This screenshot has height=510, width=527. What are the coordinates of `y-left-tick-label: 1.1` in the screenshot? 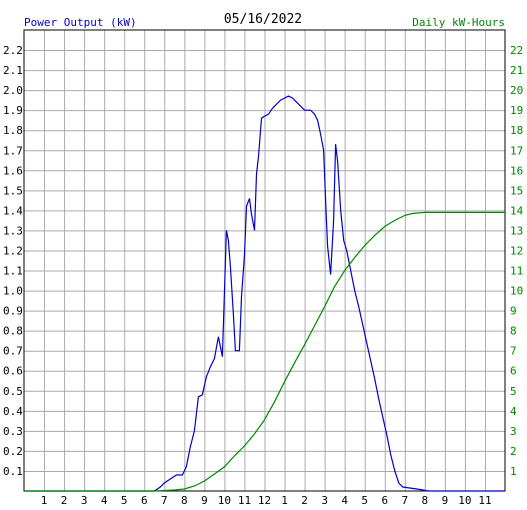 It's located at (13, 271).